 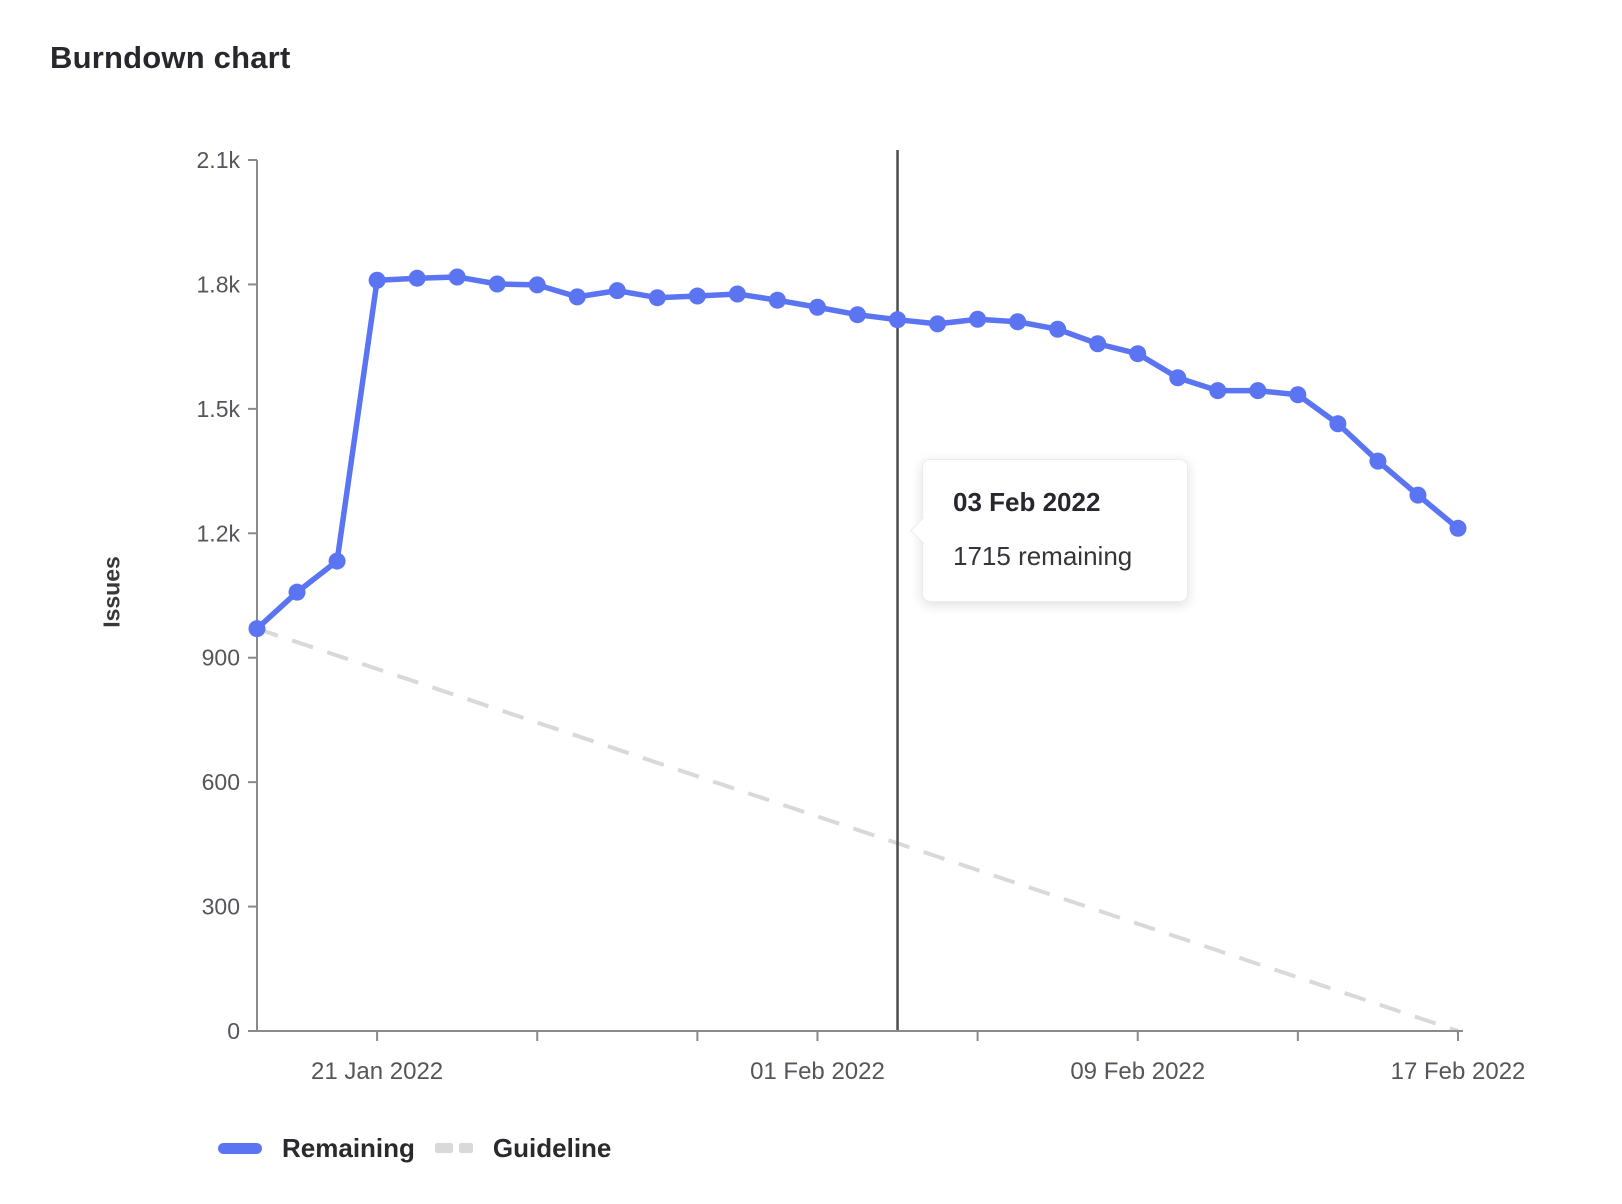 I want to click on legend-label-guideline: Guideline, so click(x=552, y=1147).